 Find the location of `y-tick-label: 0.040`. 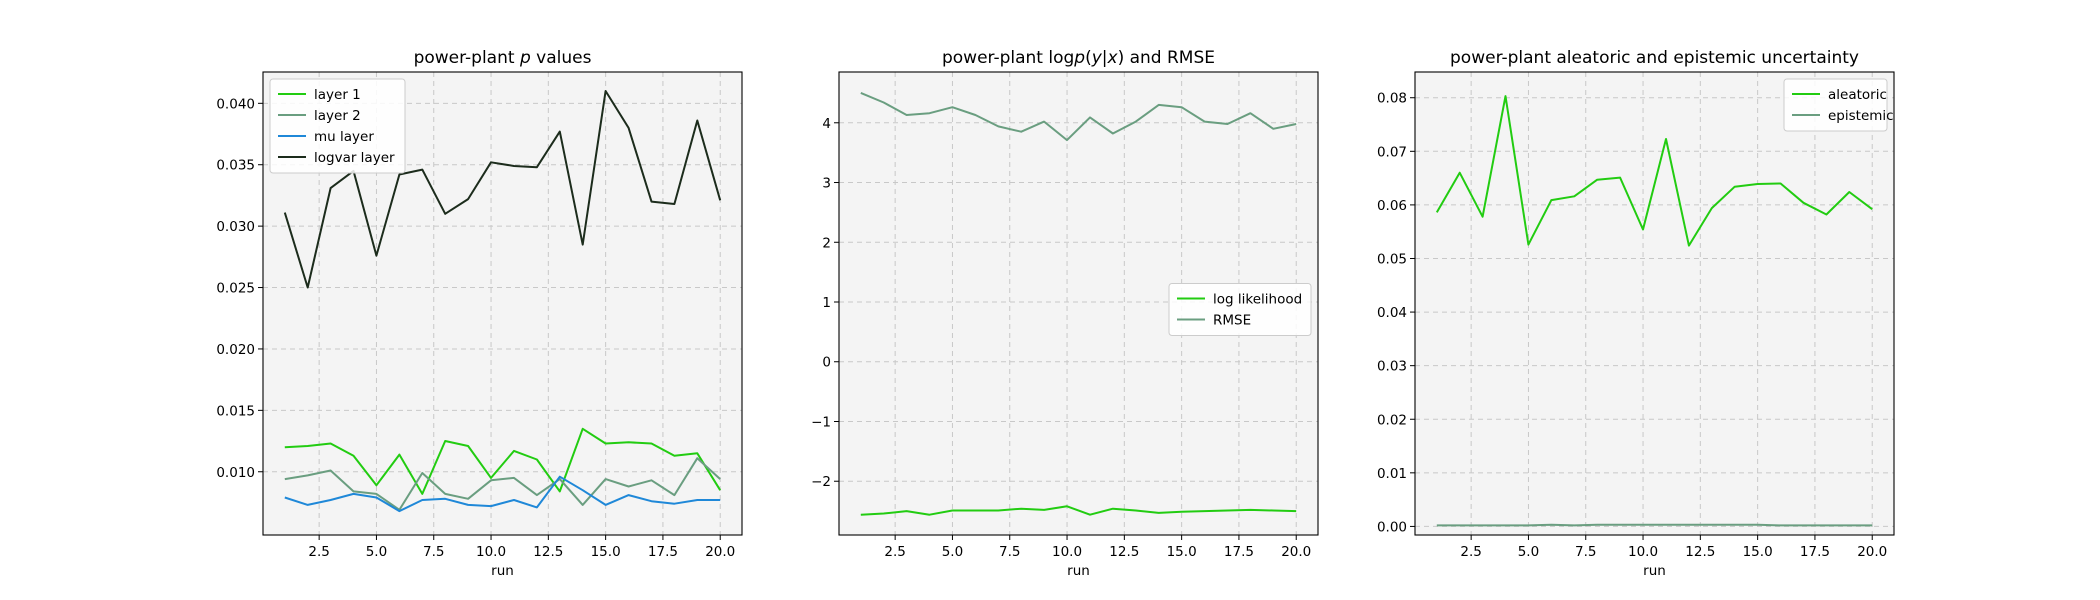

y-tick-label: 0.040 is located at coordinates (235, 104).